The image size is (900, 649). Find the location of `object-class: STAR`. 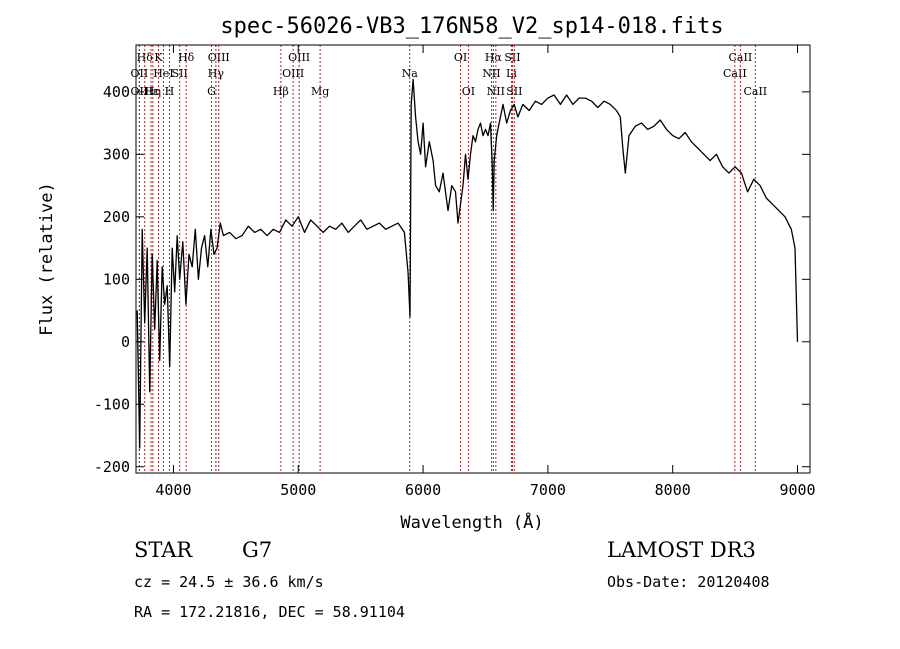

object-class: STAR is located at coordinates (163, 550).